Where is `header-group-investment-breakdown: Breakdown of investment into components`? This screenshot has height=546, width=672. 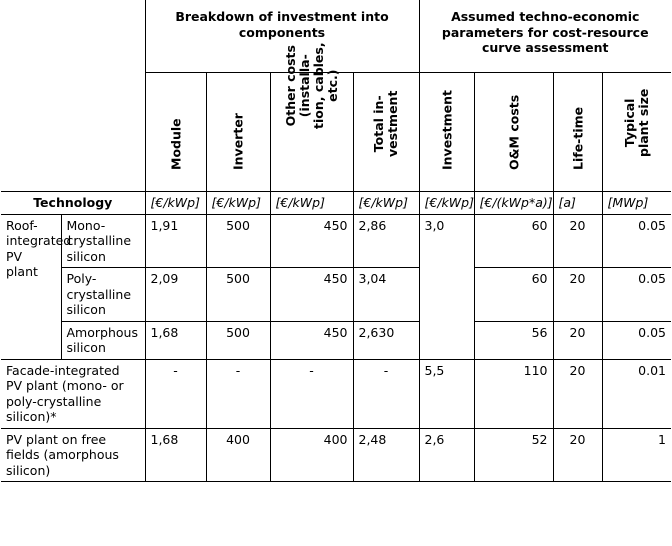 header-group-investment-breakdown: Breakdown of investment into components is located at coordinates (282, 36).